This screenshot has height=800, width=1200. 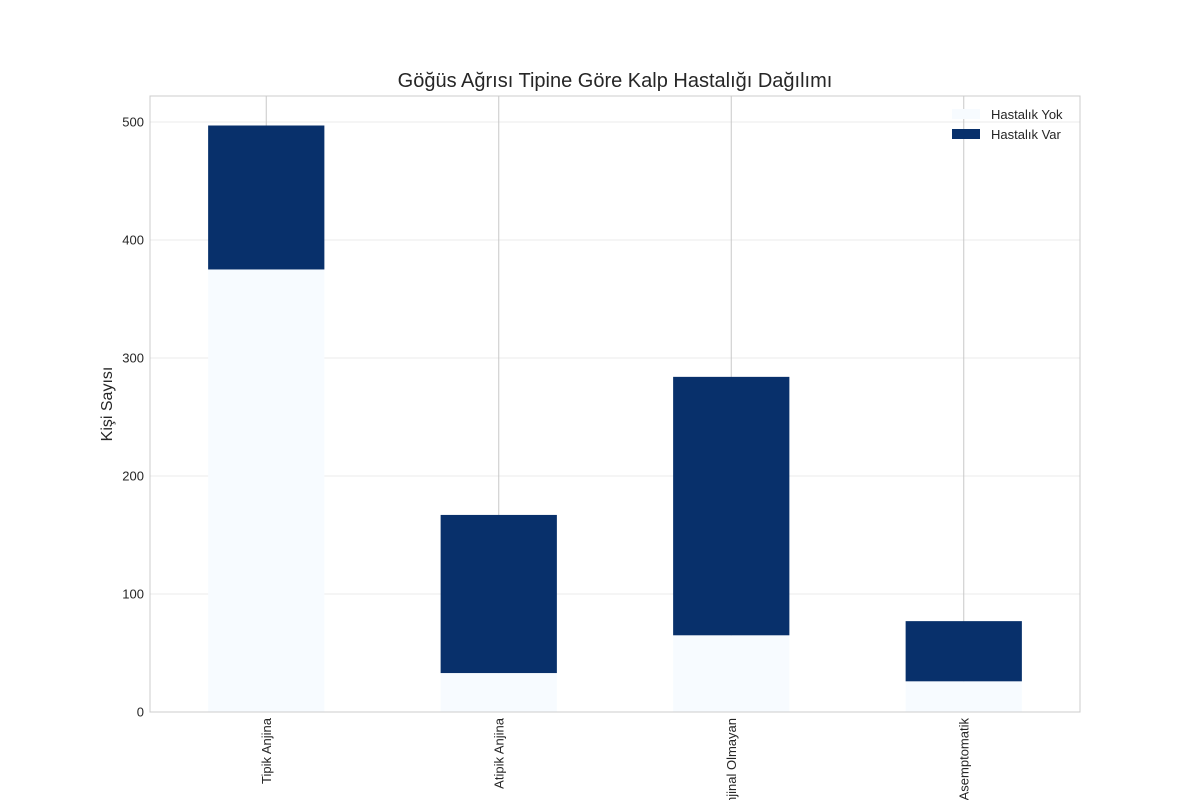 I want to click on legend-label: Hastalık Var, so click(x=1026, y=134).